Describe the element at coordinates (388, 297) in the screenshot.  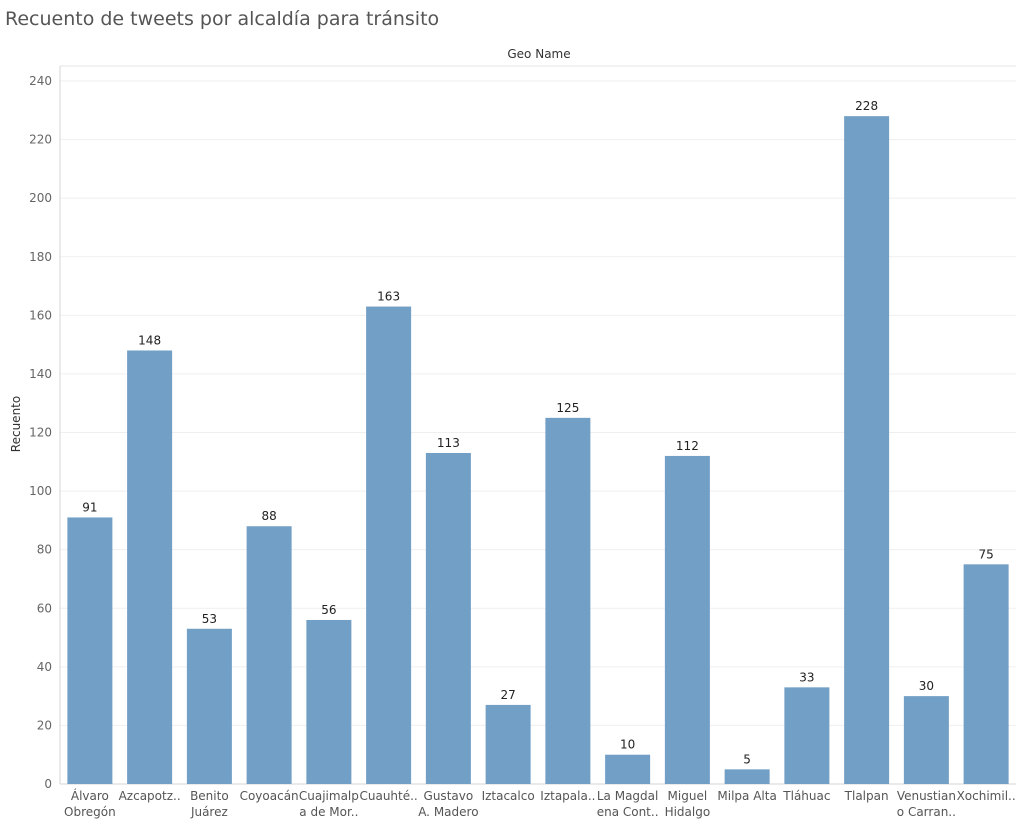
I see `data-label: 163` at that location.